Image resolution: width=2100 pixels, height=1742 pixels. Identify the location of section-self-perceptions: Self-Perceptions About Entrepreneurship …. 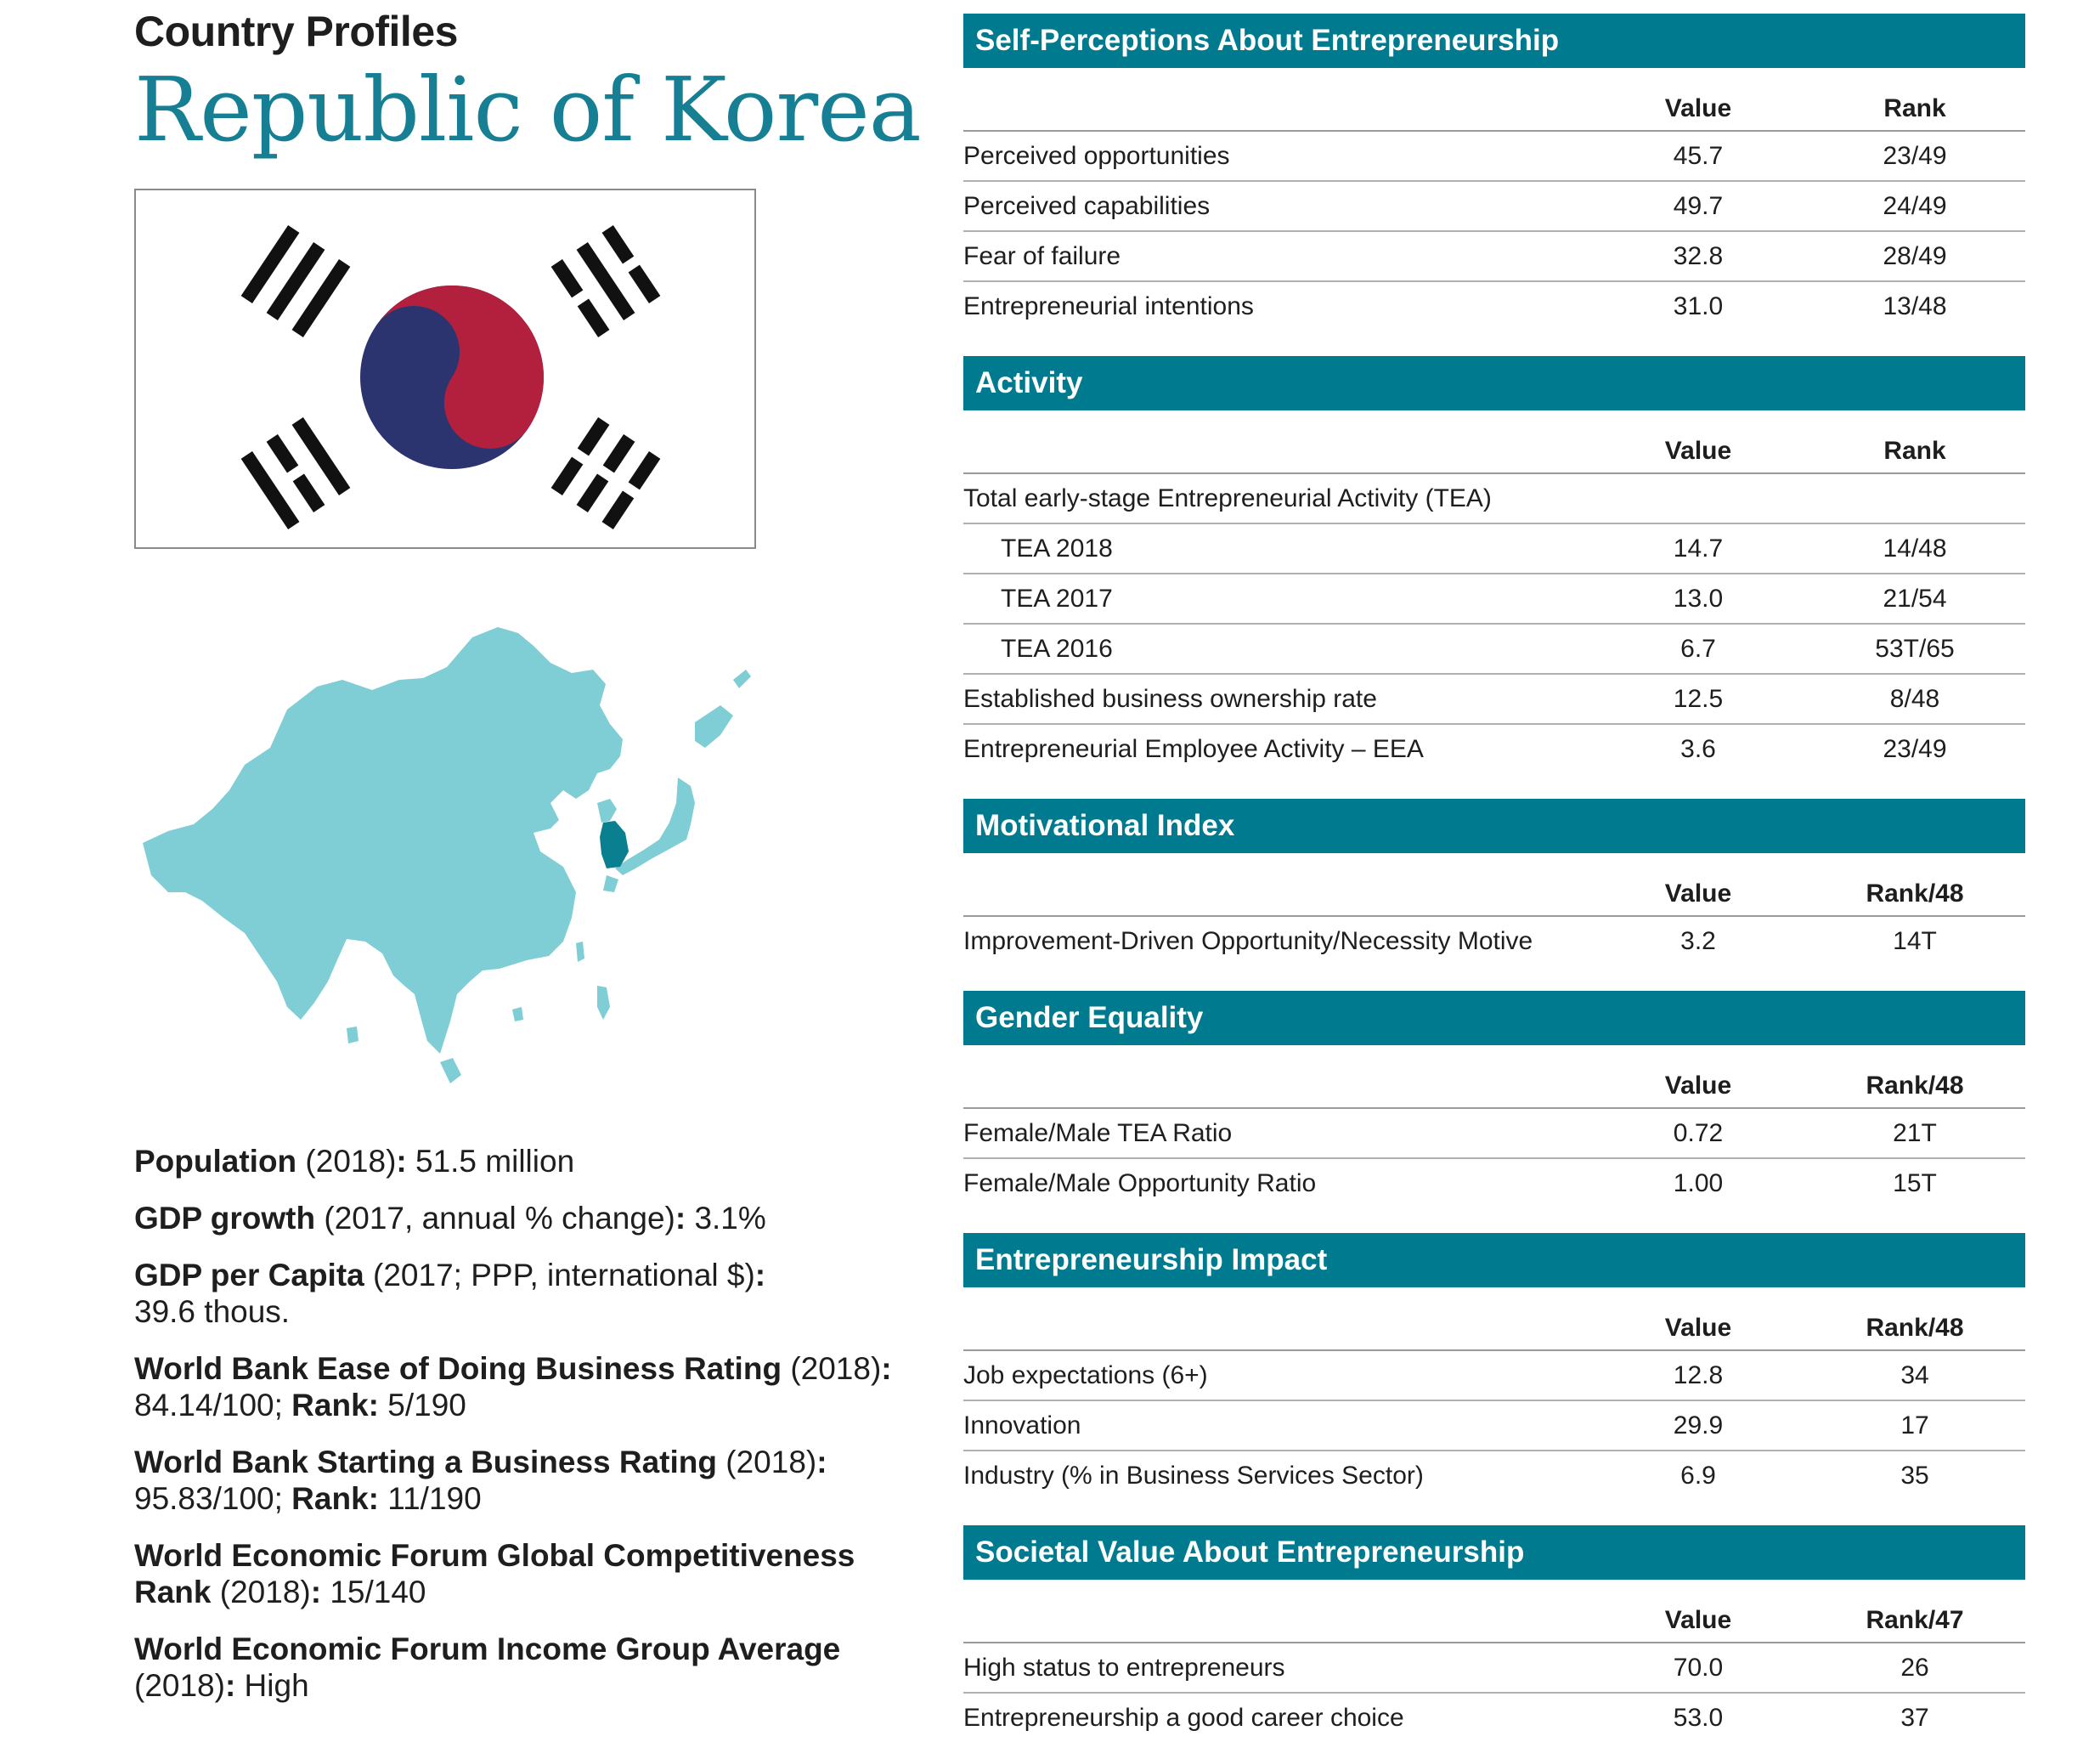
(1494, 172).